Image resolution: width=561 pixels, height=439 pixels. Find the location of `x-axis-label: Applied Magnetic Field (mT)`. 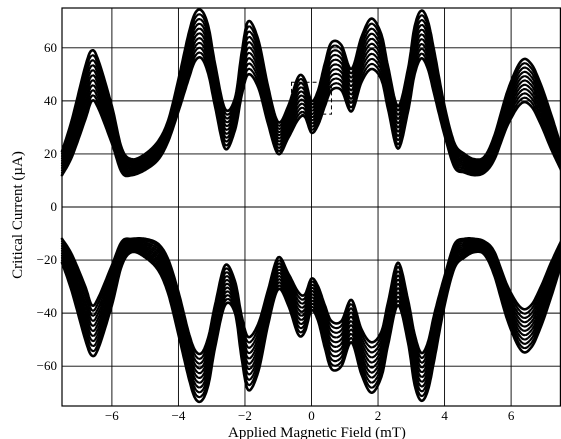

x-axis-label: Applied Magnetic Field (mT) is located at coordinates (317, 432).